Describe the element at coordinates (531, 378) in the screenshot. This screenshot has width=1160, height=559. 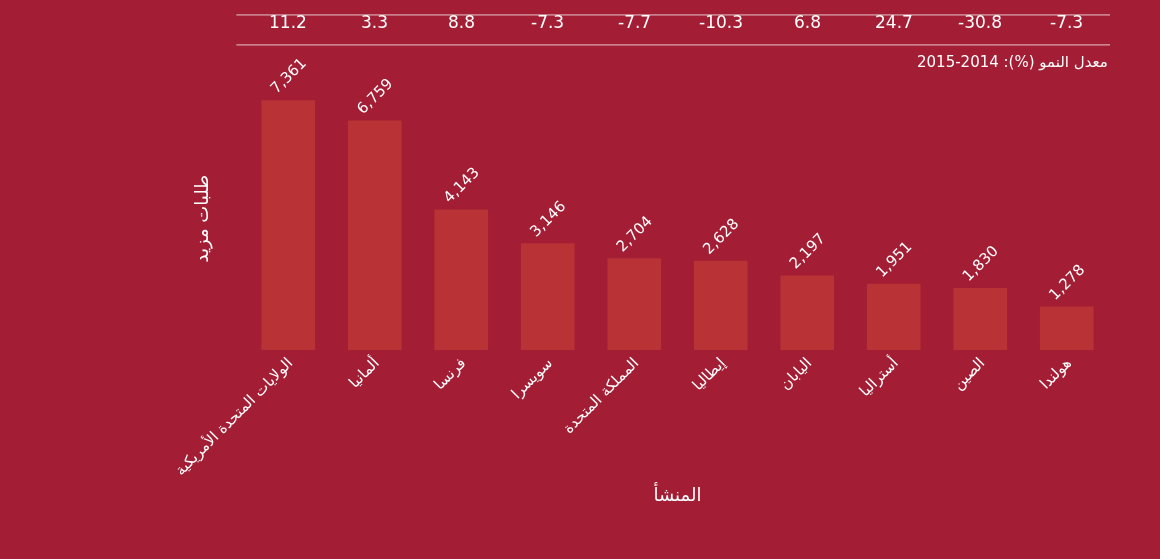
I see `x-tick-label: سويسرا` at that location.